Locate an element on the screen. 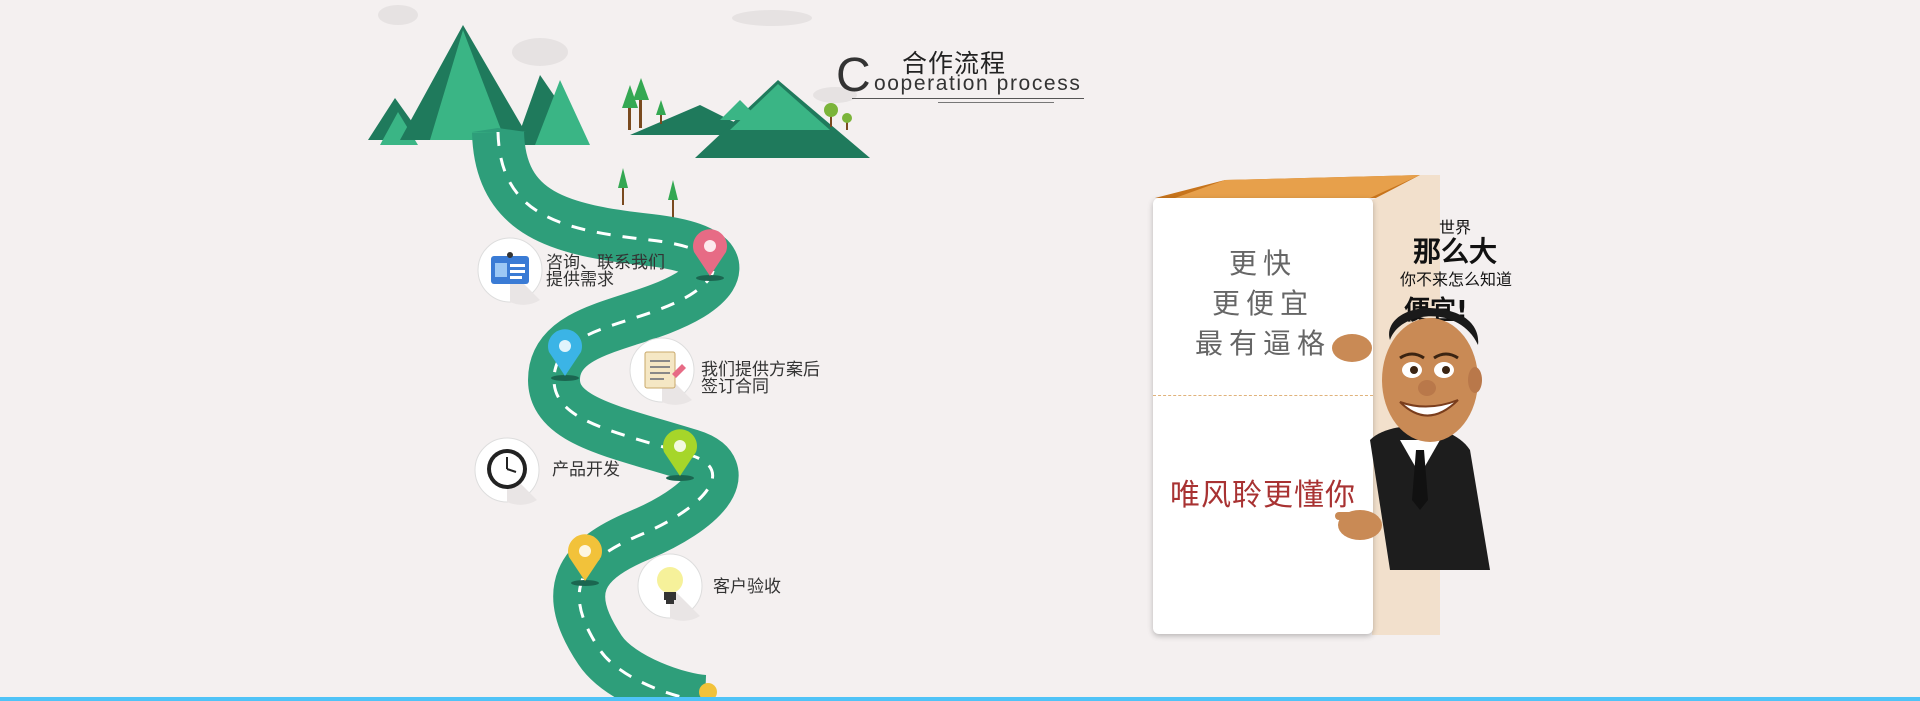  title-chinese: 合作流程 is located at coordinates (954, 64).